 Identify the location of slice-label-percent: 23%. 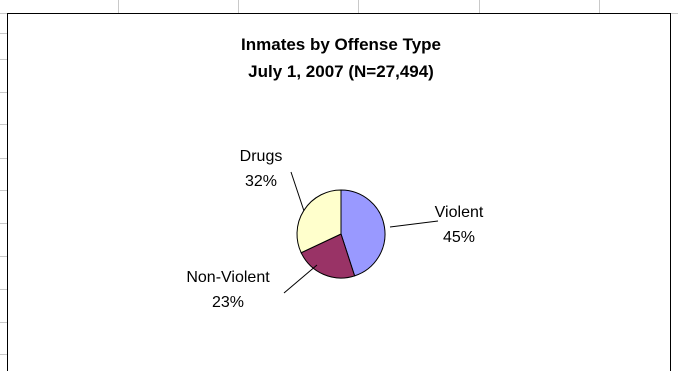
(228, 302).